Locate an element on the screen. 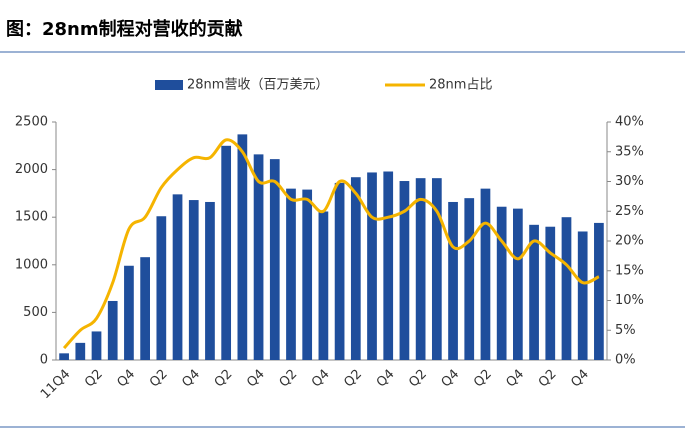 The height and width of the screenshot is (441, 685). y2-tick-label: 0% is located at coordinates (625, 360).